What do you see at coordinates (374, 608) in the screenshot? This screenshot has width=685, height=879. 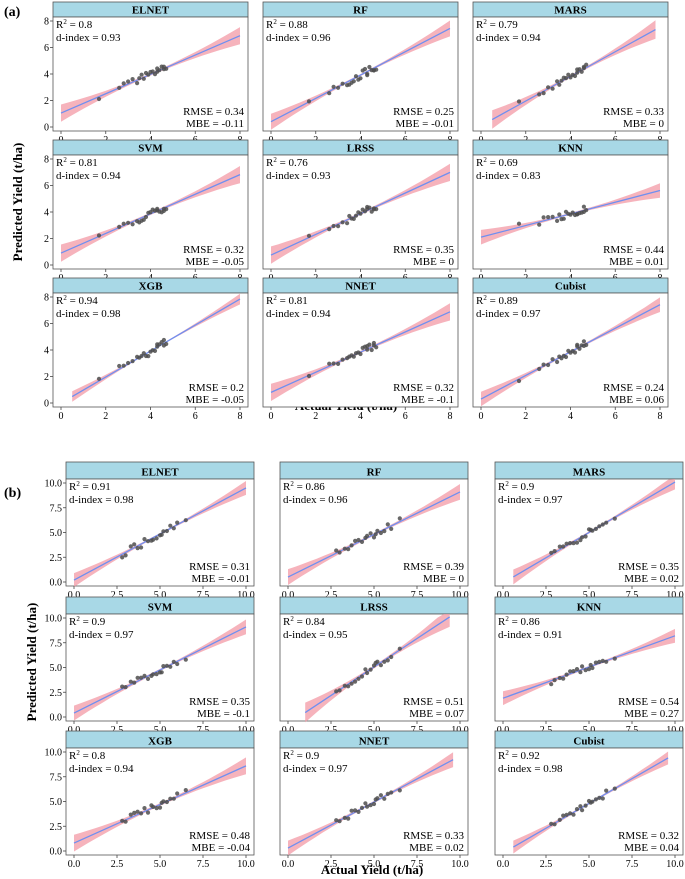 I see `facet-title-lrss-b: LRSS` at bounding box center [374, 608].